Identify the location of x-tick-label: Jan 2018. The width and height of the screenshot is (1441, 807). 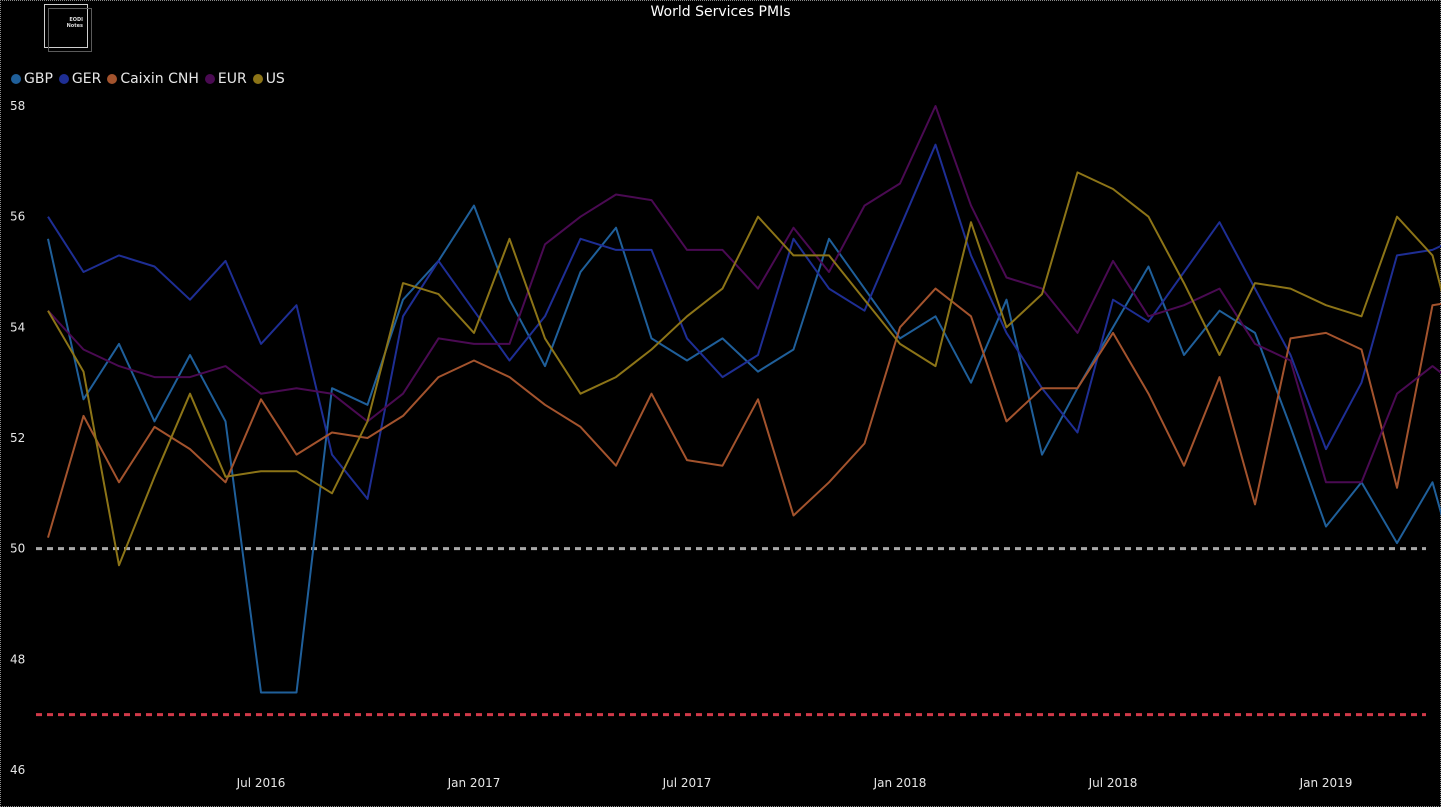
(900, 783).